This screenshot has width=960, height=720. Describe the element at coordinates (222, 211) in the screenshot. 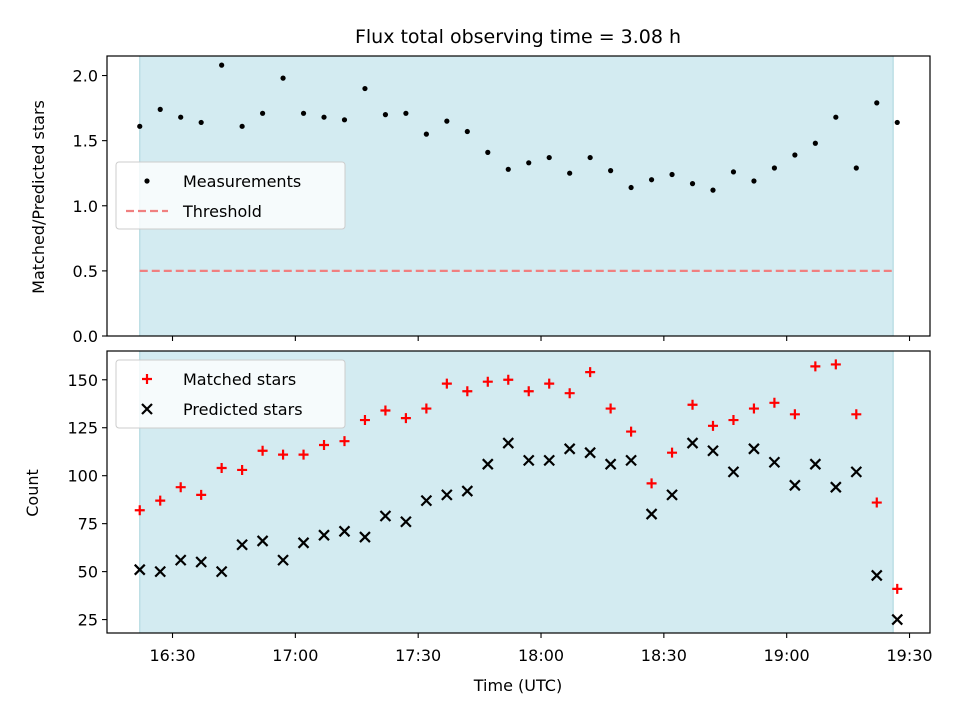

I see `top-legend-label: Threshold` at that location.